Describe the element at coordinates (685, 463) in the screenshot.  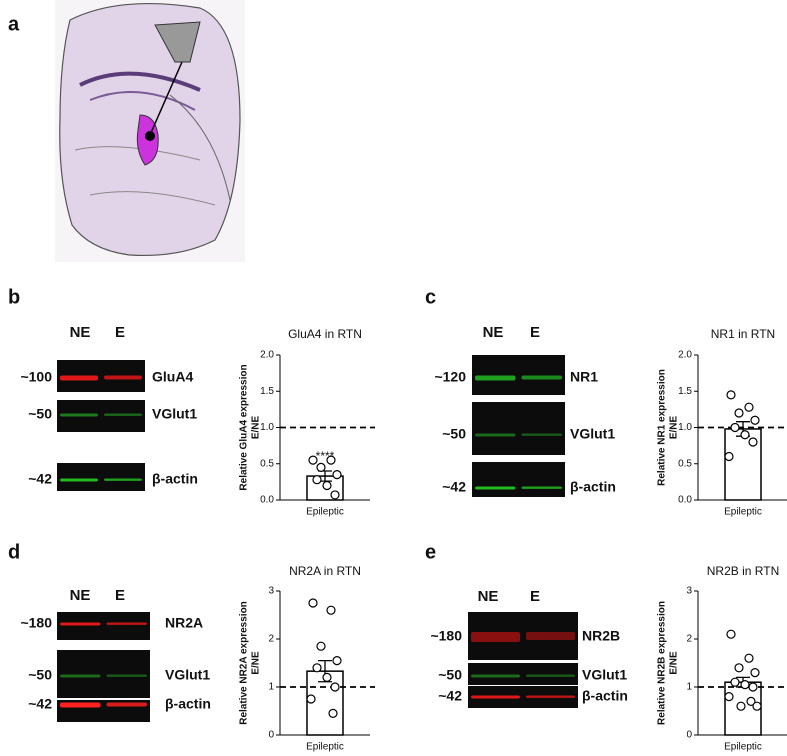
I see `y-tick-label: 0.5` at that location.